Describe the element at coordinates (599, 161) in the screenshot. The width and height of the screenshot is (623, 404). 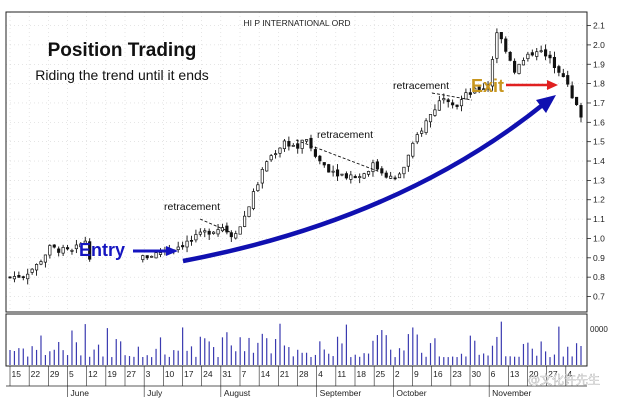
I see `y-tick-label: 1.4` at that location.